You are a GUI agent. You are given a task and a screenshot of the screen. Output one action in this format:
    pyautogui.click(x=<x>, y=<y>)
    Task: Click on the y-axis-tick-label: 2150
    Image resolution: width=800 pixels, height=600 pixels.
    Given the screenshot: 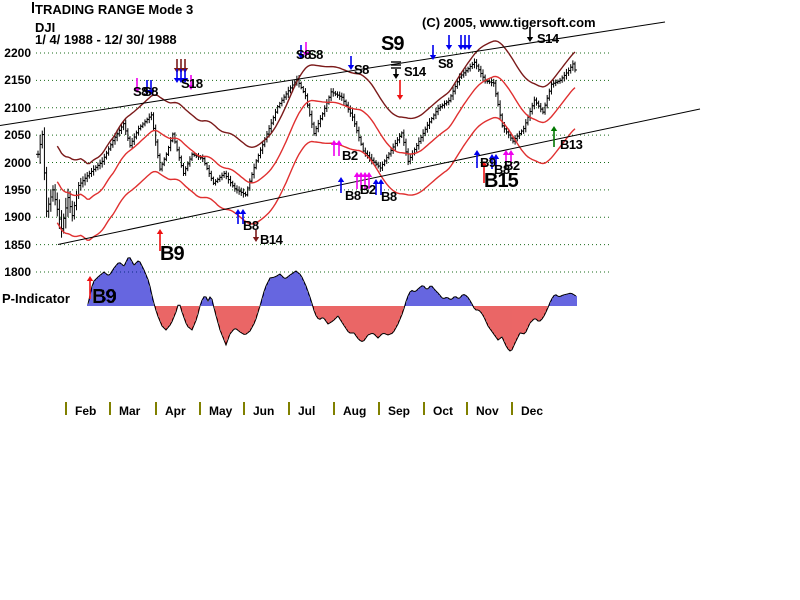 What is the action you would take?
    pyautogui.click(x=17, y=80)
    